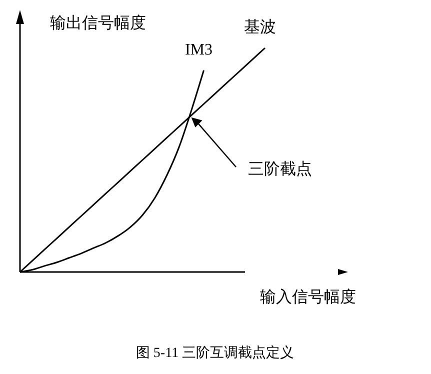  Describe the element at coordinates (308, 297) in the screenshot. I see `x-axis-title: 输入信号幅度` at that location.